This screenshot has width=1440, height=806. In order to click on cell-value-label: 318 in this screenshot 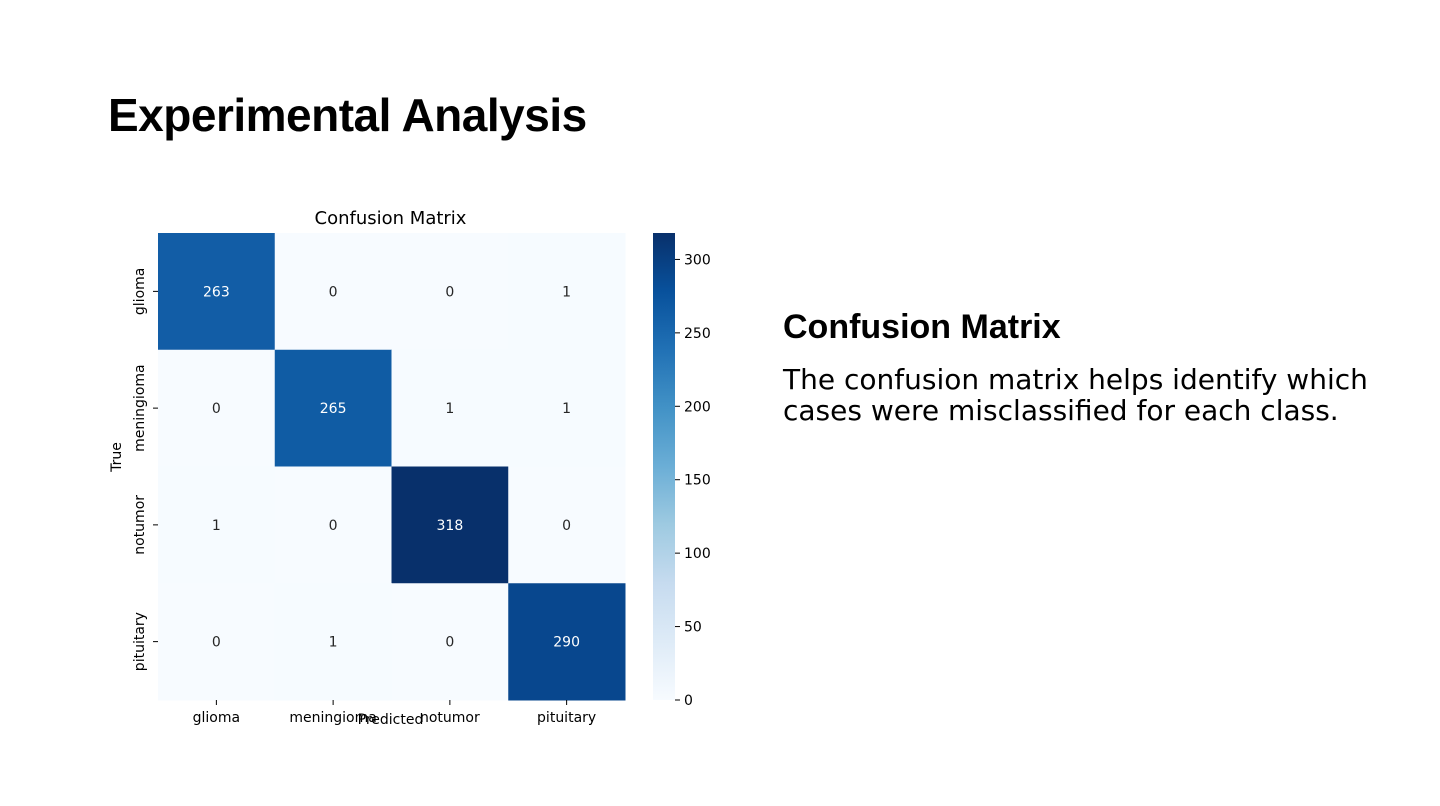, I will do `click(450, 526)`.